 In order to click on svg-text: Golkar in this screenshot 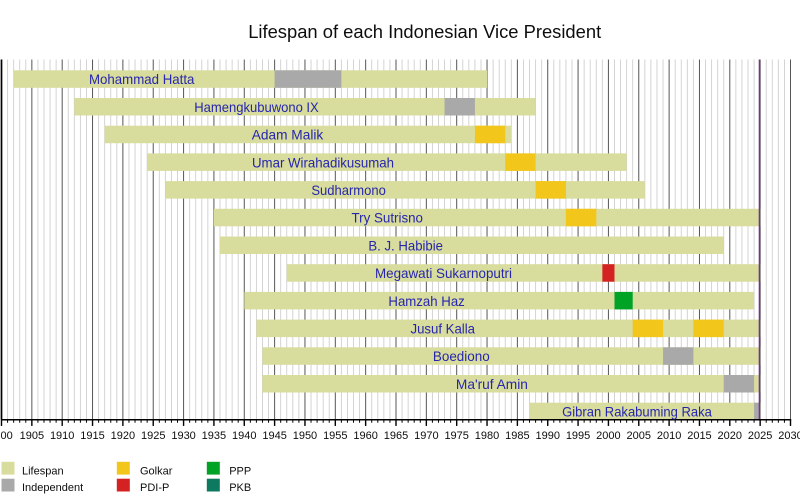, I will do `click(156, 471)`.